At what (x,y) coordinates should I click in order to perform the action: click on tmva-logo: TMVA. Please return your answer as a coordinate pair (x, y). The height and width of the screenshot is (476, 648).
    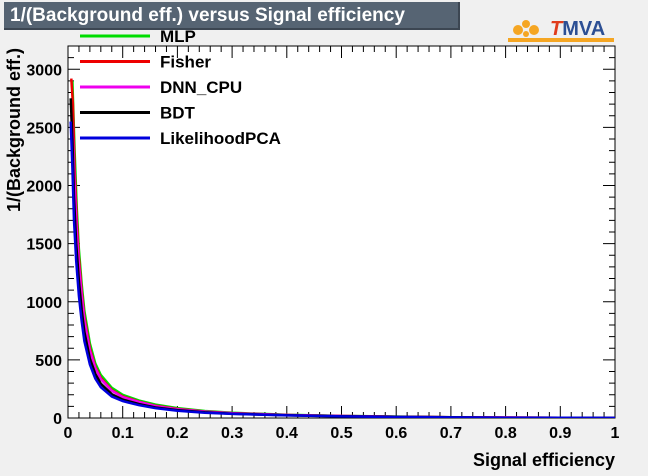
    Looking at the image, I should click on (577, 29).